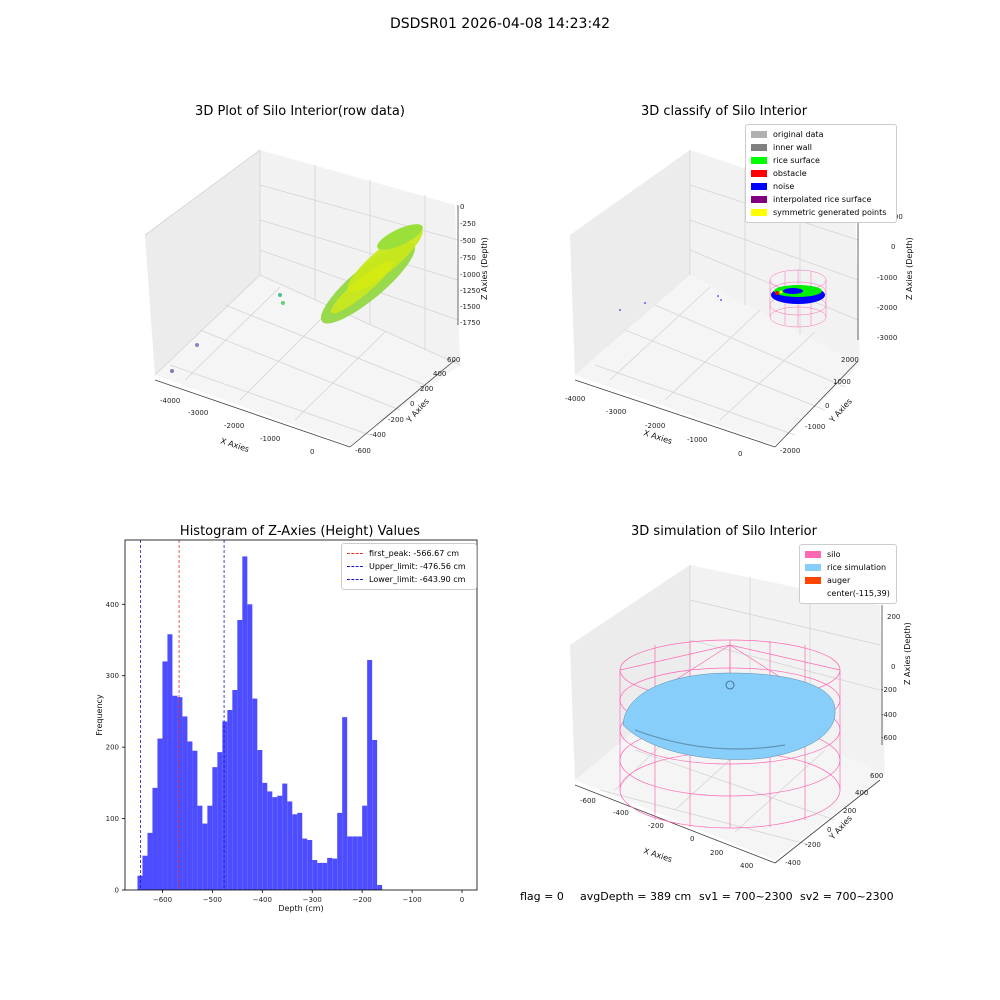  Describe the element at coordinates (657, 437) in the screenshot. I see `plot2-xlabel: X Axies` at that location.